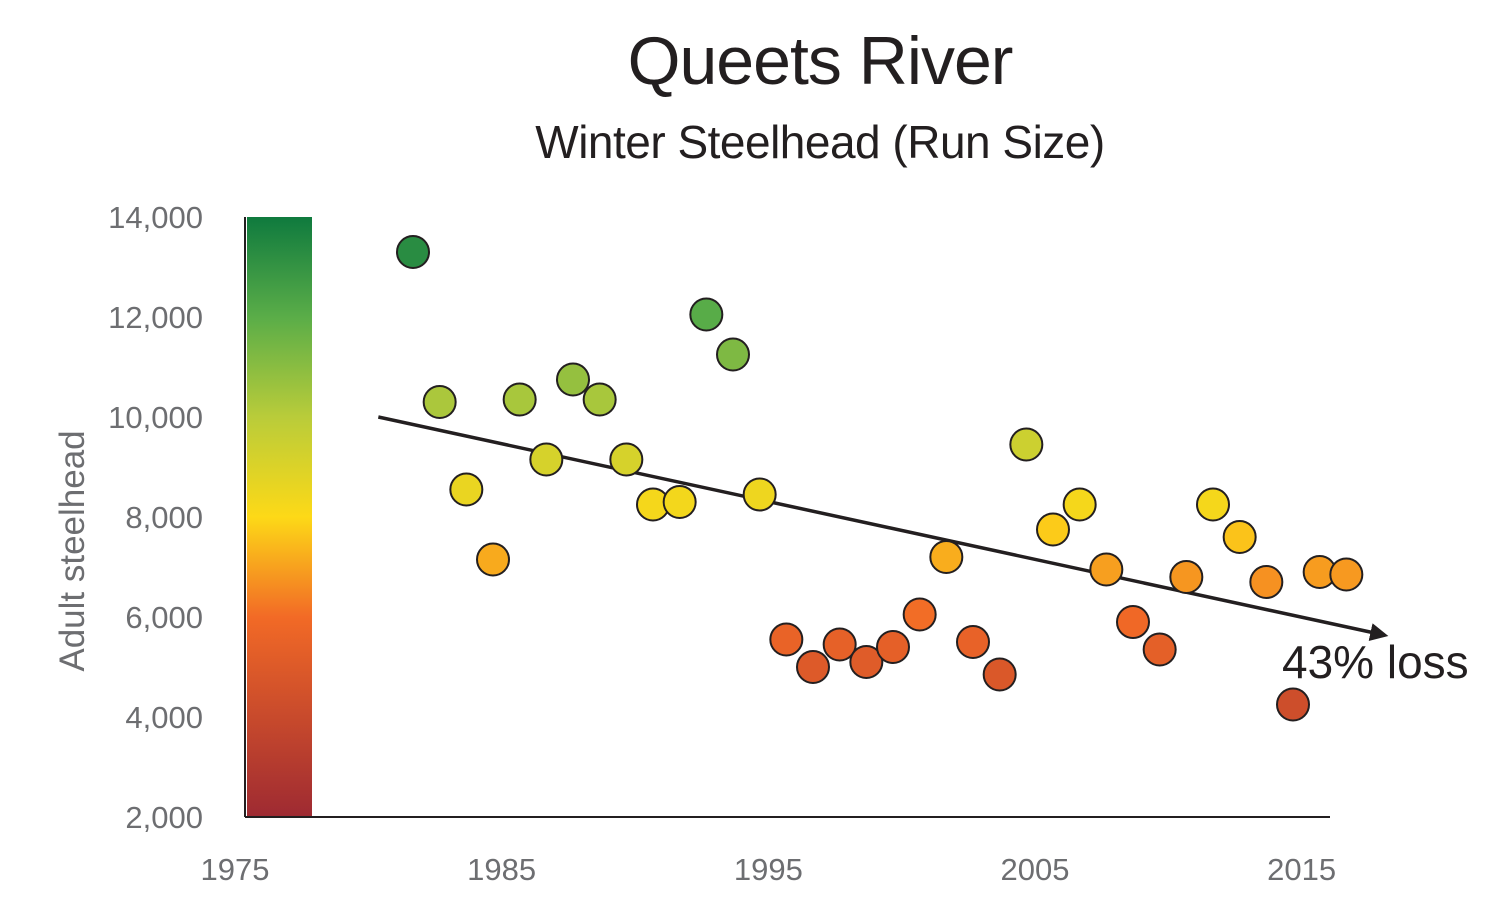 This screenshot has height=899, width=1500. I want to click on y-tick-label: 8,000, so click(164, 517).